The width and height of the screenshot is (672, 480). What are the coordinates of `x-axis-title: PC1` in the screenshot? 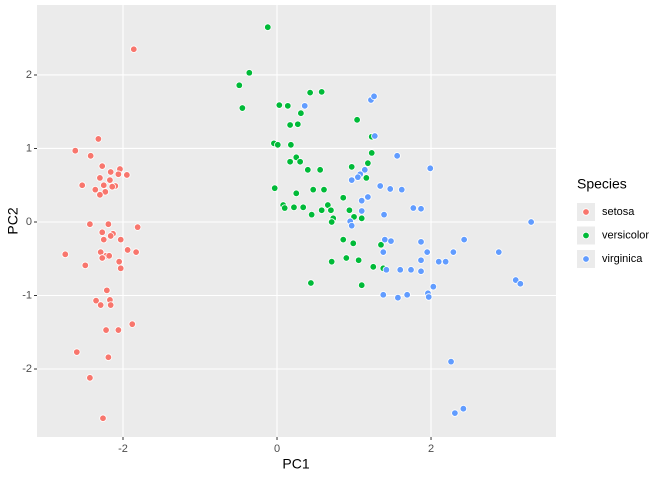 It's located at (295, 464).